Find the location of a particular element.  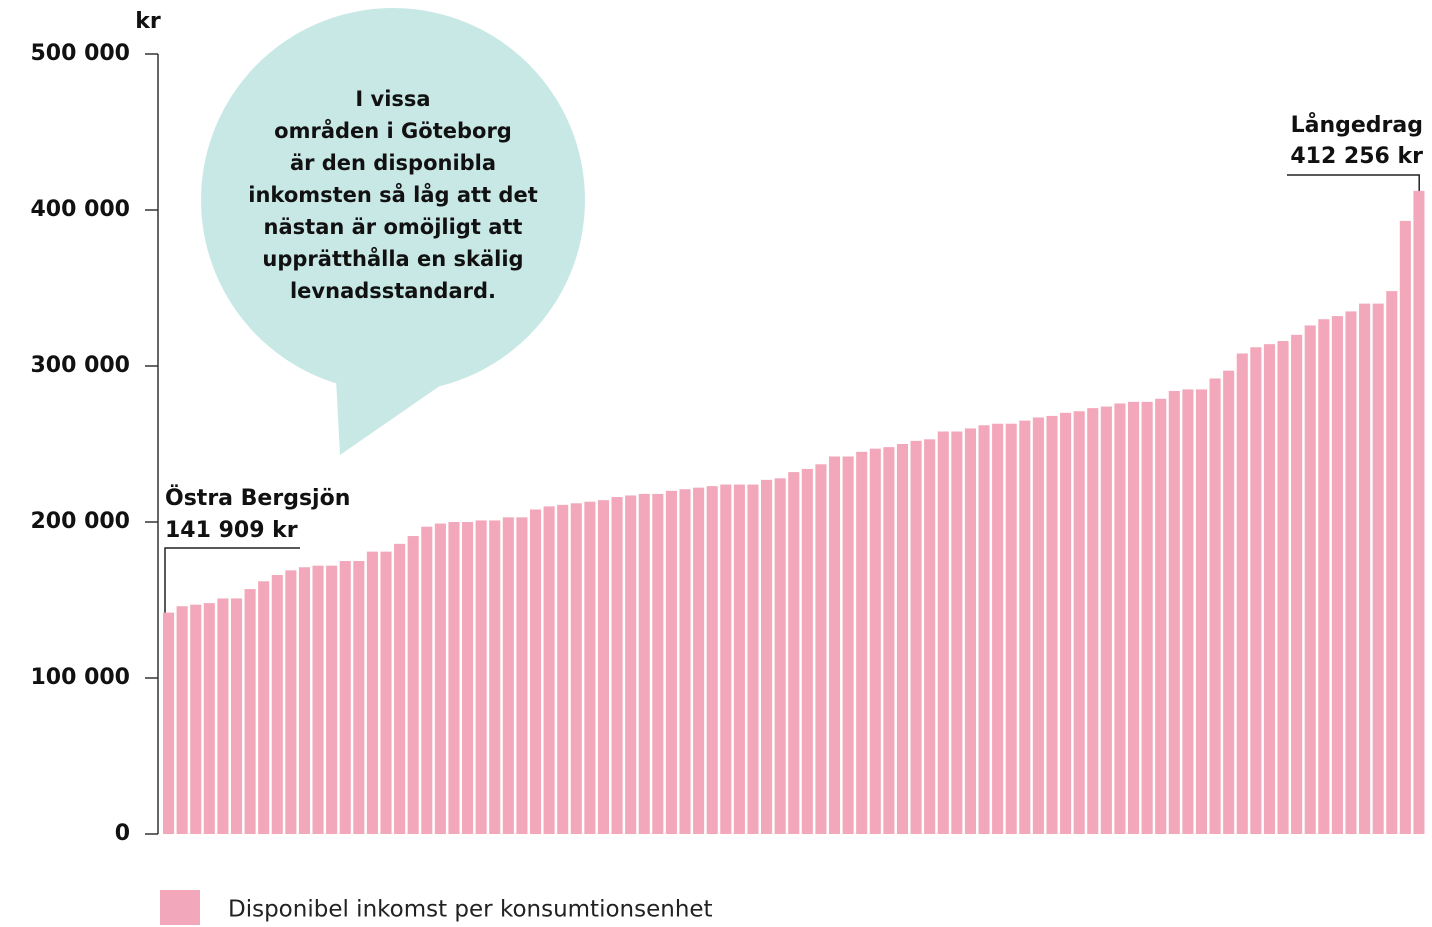

bubble-text: är den disponibla is located at coordinates (393, 163).